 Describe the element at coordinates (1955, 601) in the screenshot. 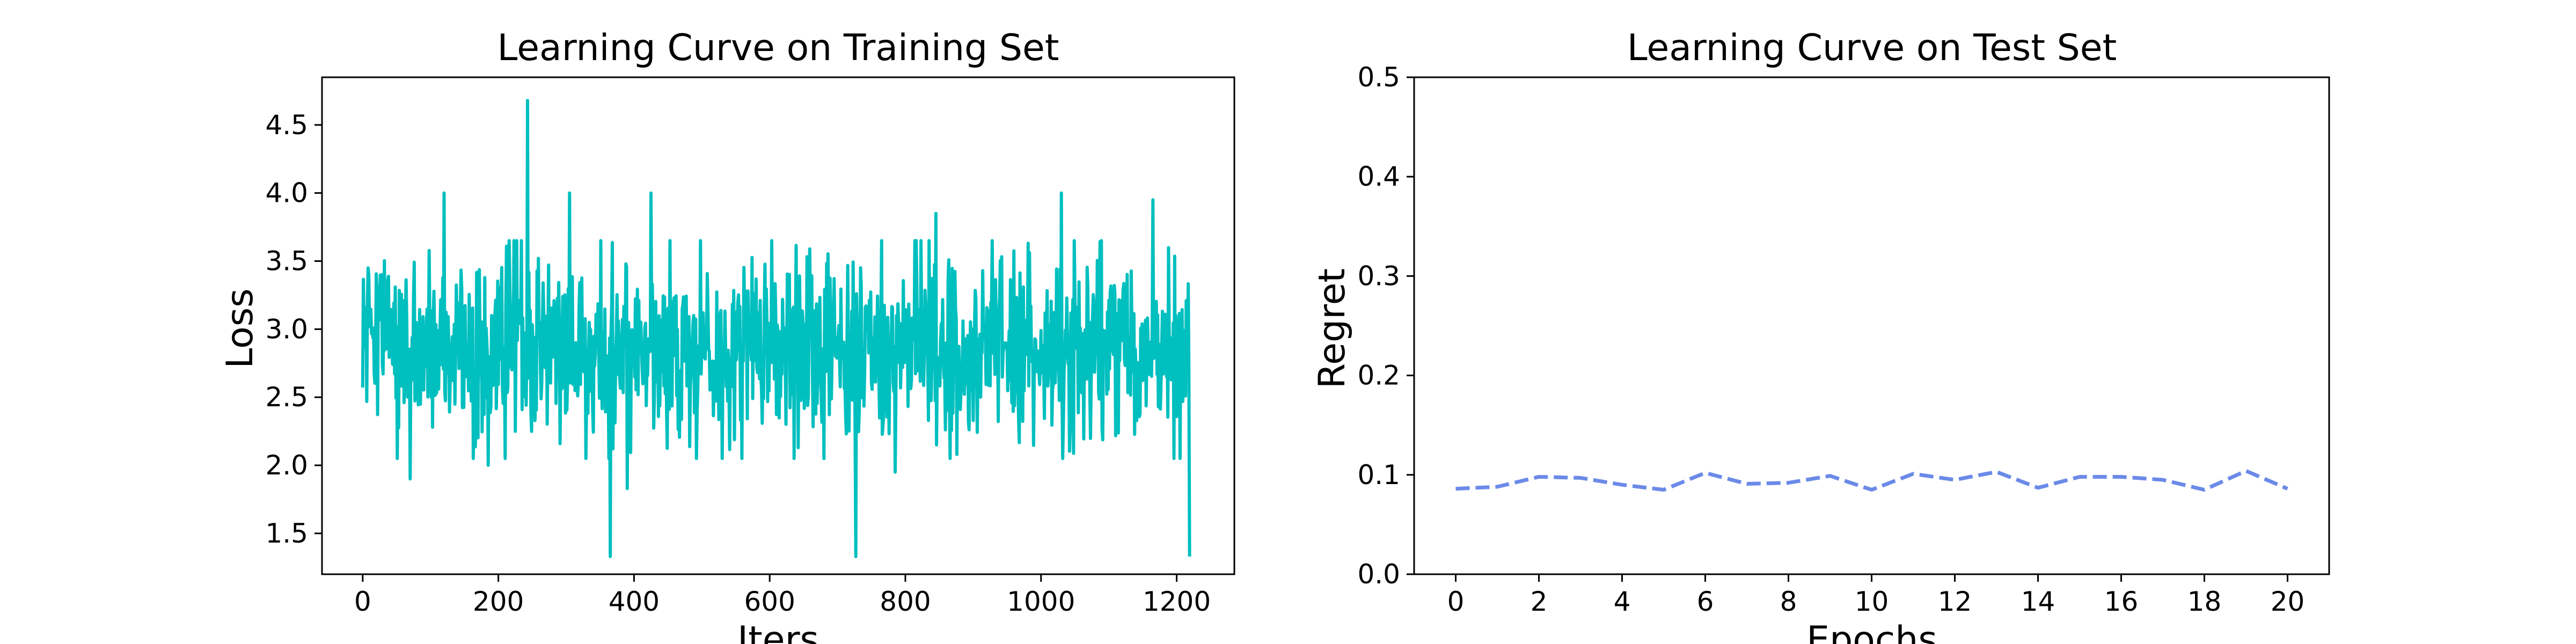

I see `x-tick-label: 12` at that location.